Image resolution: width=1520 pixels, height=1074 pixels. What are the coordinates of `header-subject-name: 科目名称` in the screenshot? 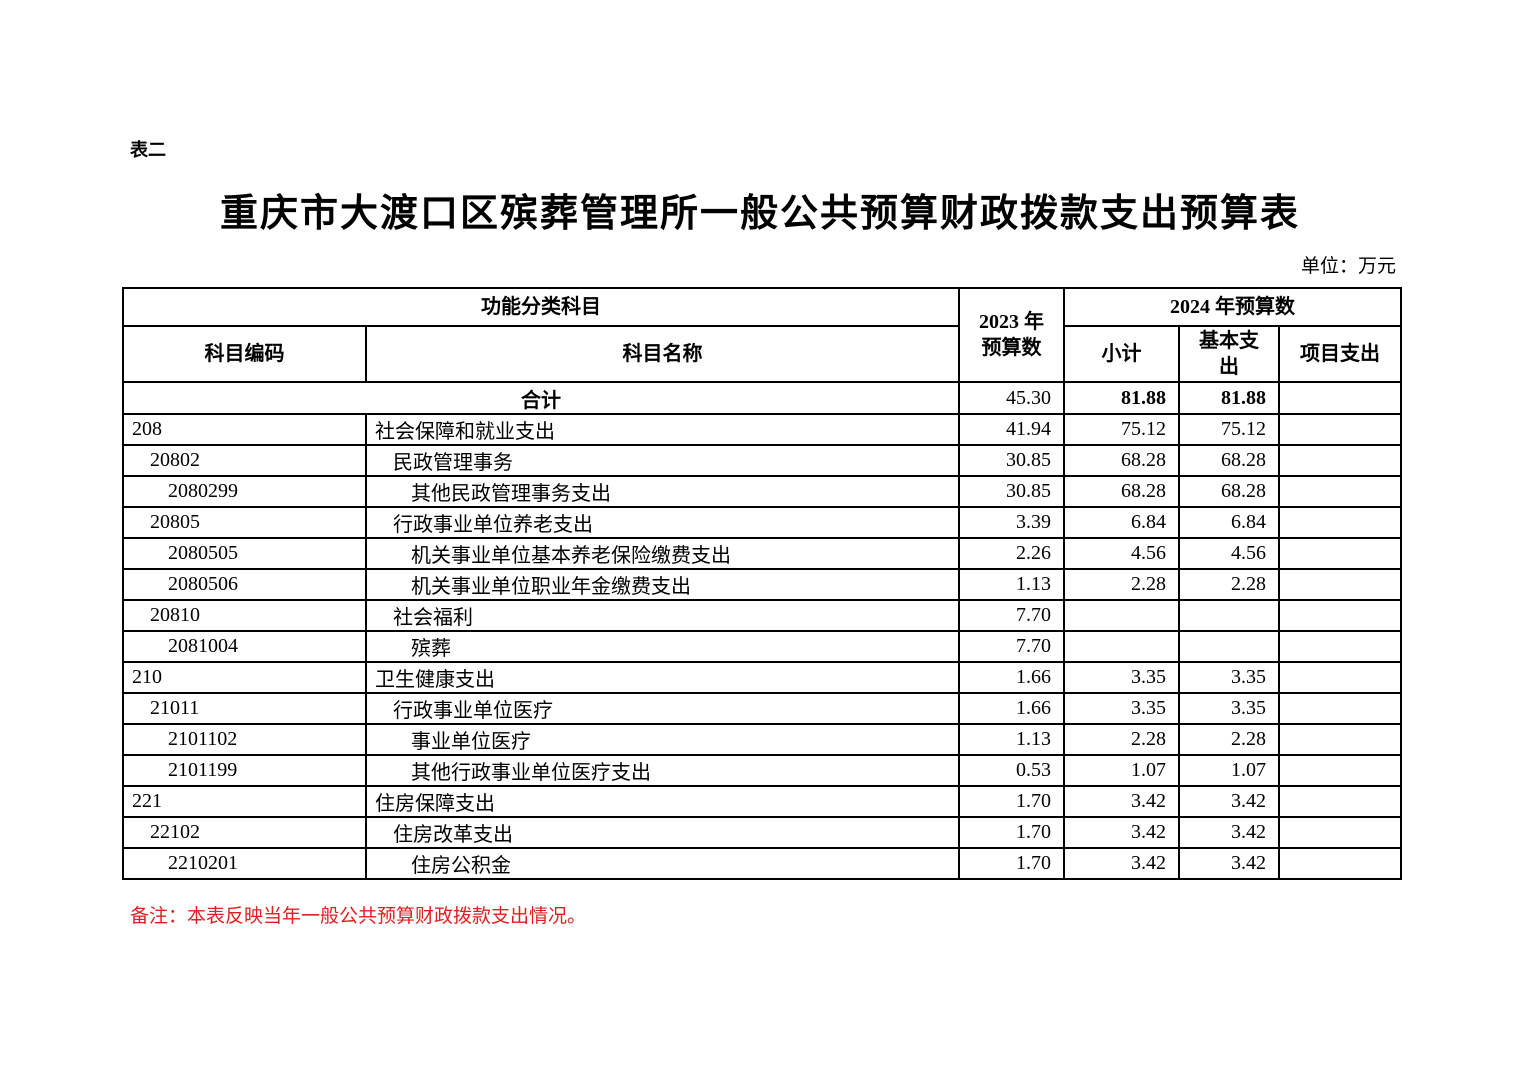 It's located at (662, 354).